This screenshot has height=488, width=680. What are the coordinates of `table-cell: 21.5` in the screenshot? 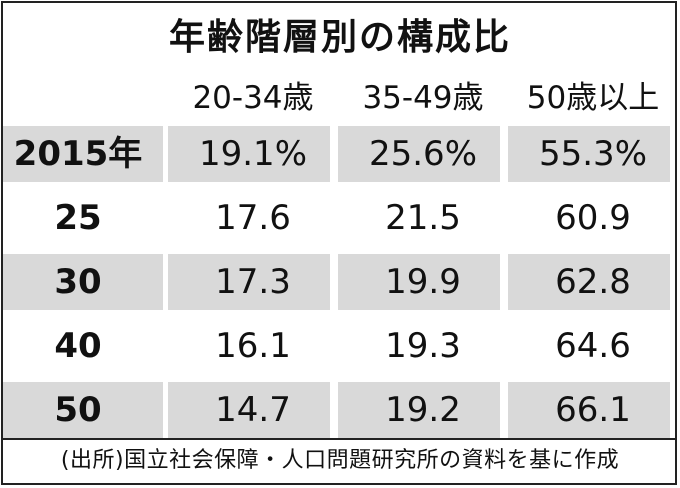 It's located at (423, 218).